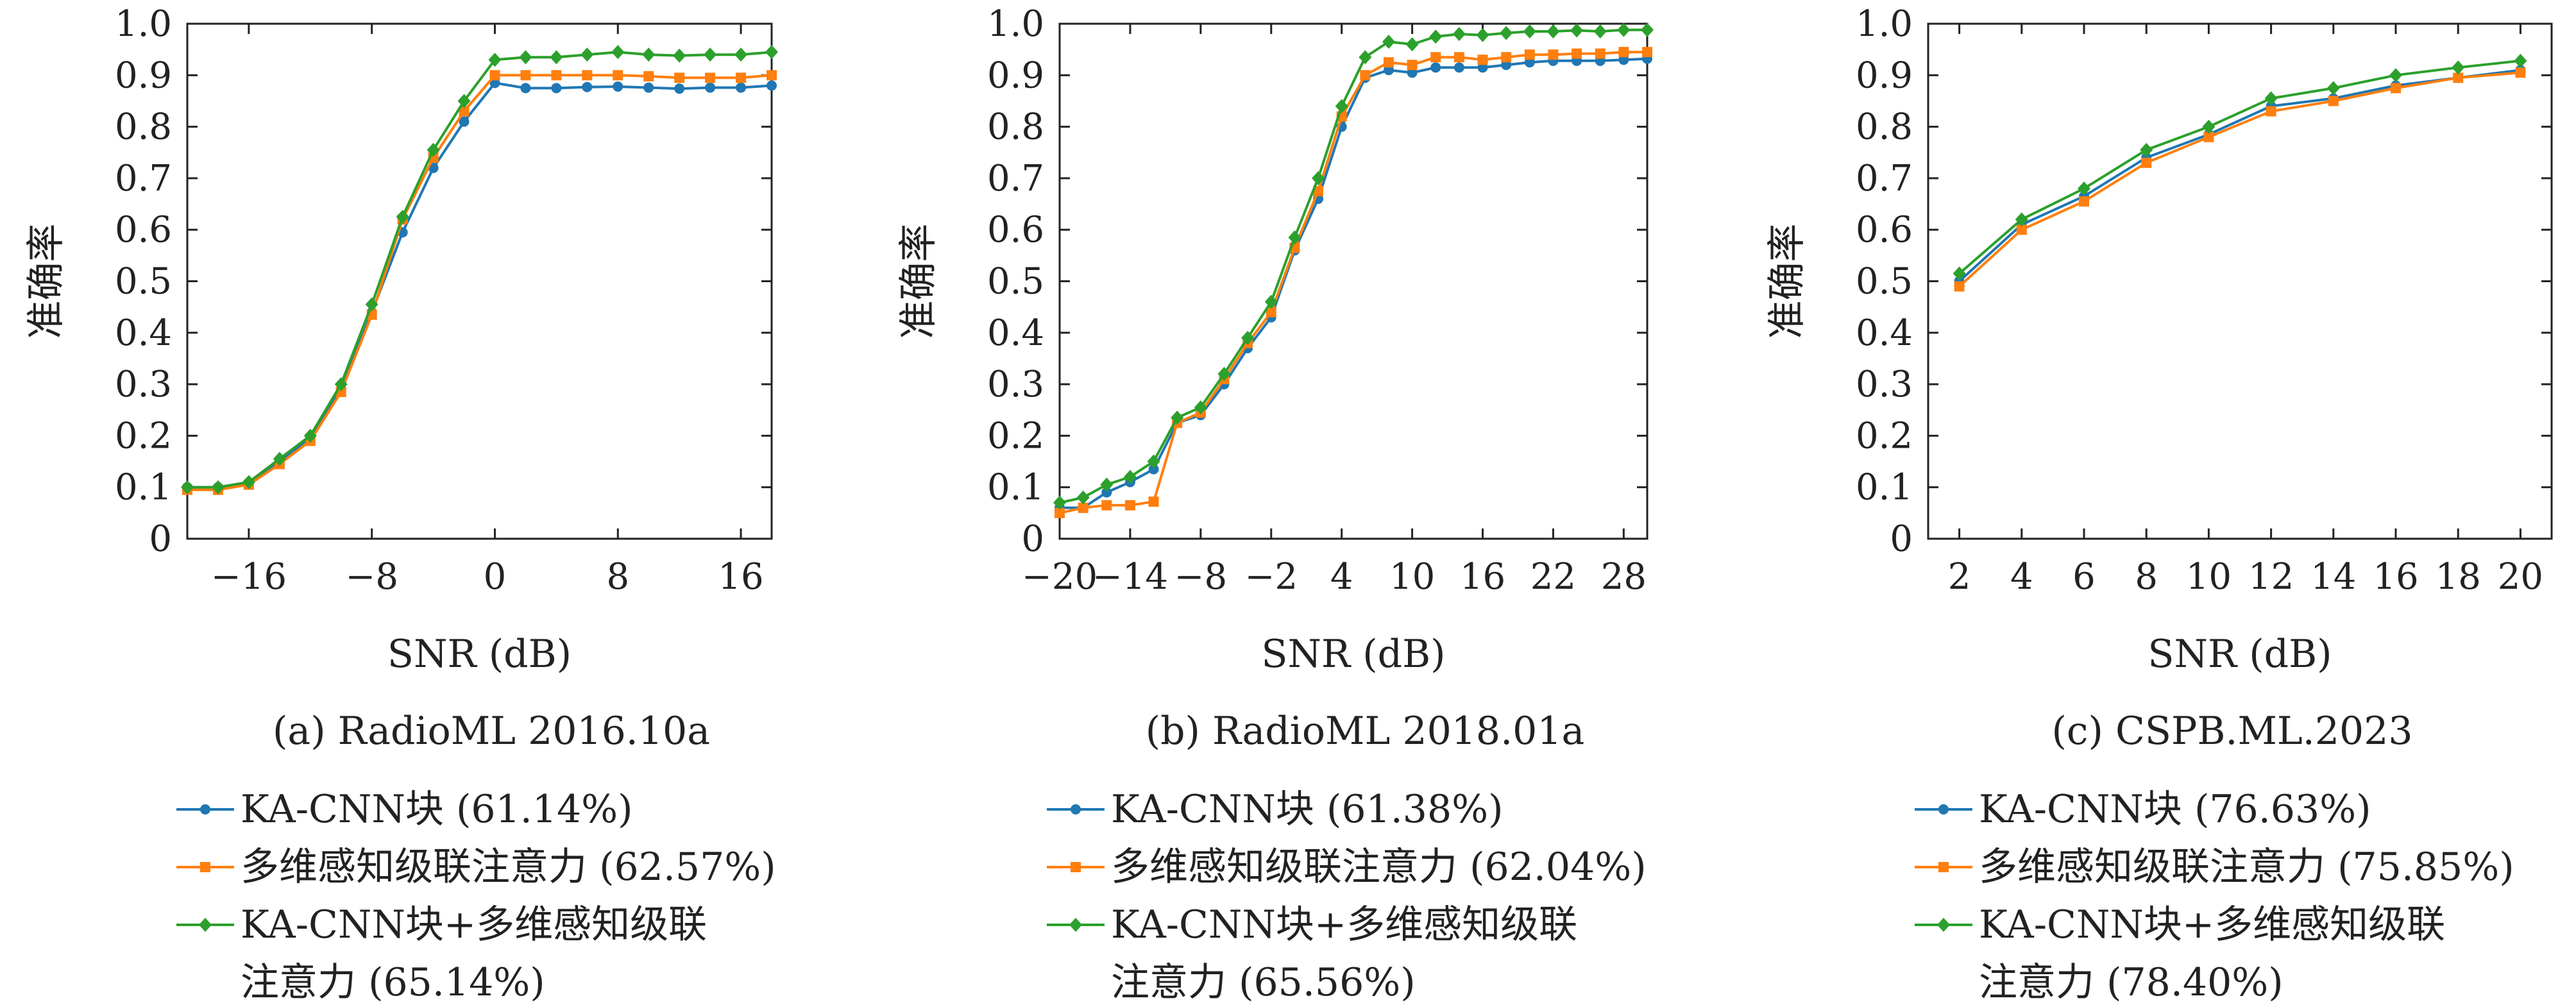  I want to click on chart-c-y-axis-title: 准确率, so click(1787, 281).